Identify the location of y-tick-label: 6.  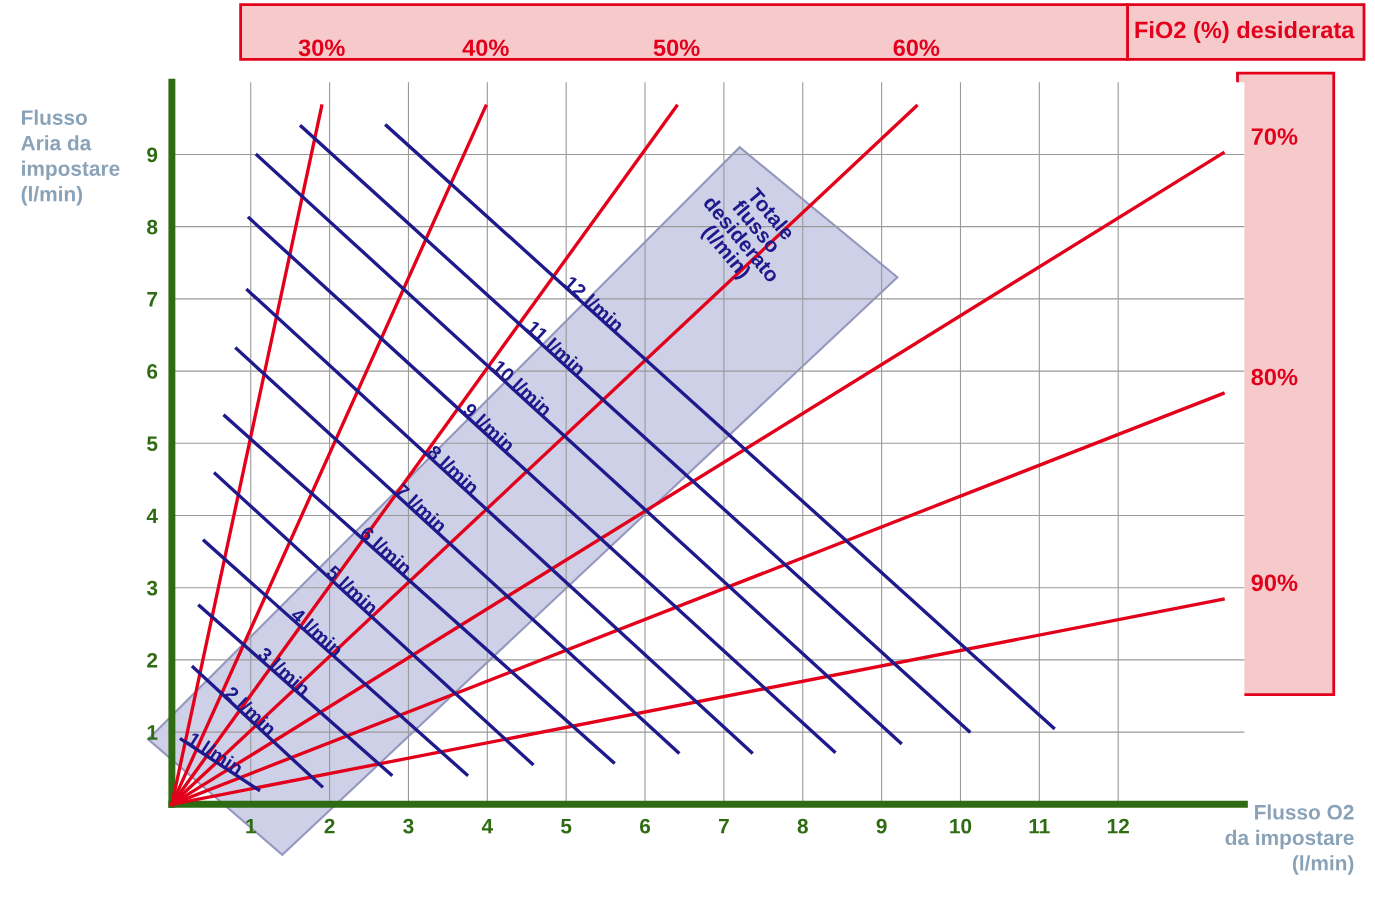
(152, 371).